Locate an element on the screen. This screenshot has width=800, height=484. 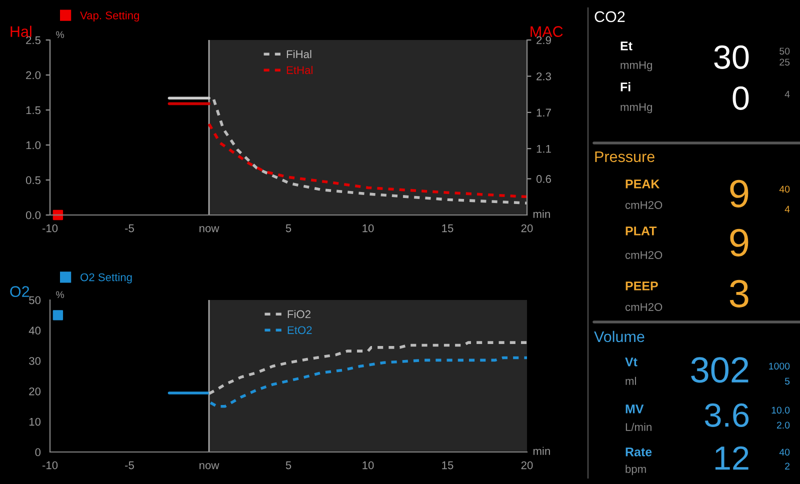
y-tick-label: 2.0 is located at coordinates (33, 75).